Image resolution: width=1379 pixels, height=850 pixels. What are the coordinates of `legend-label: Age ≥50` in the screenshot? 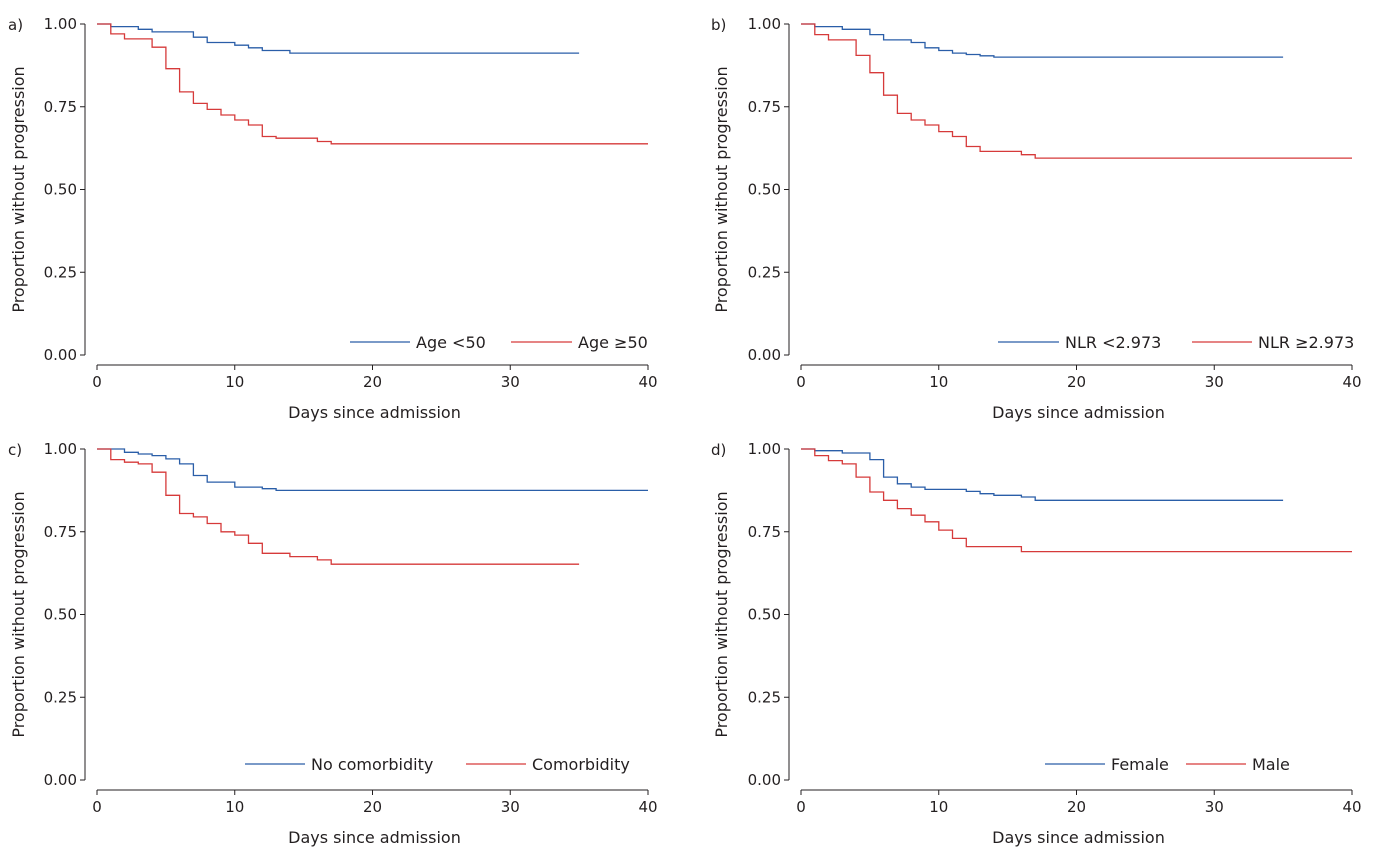 It's located at (613, 342).